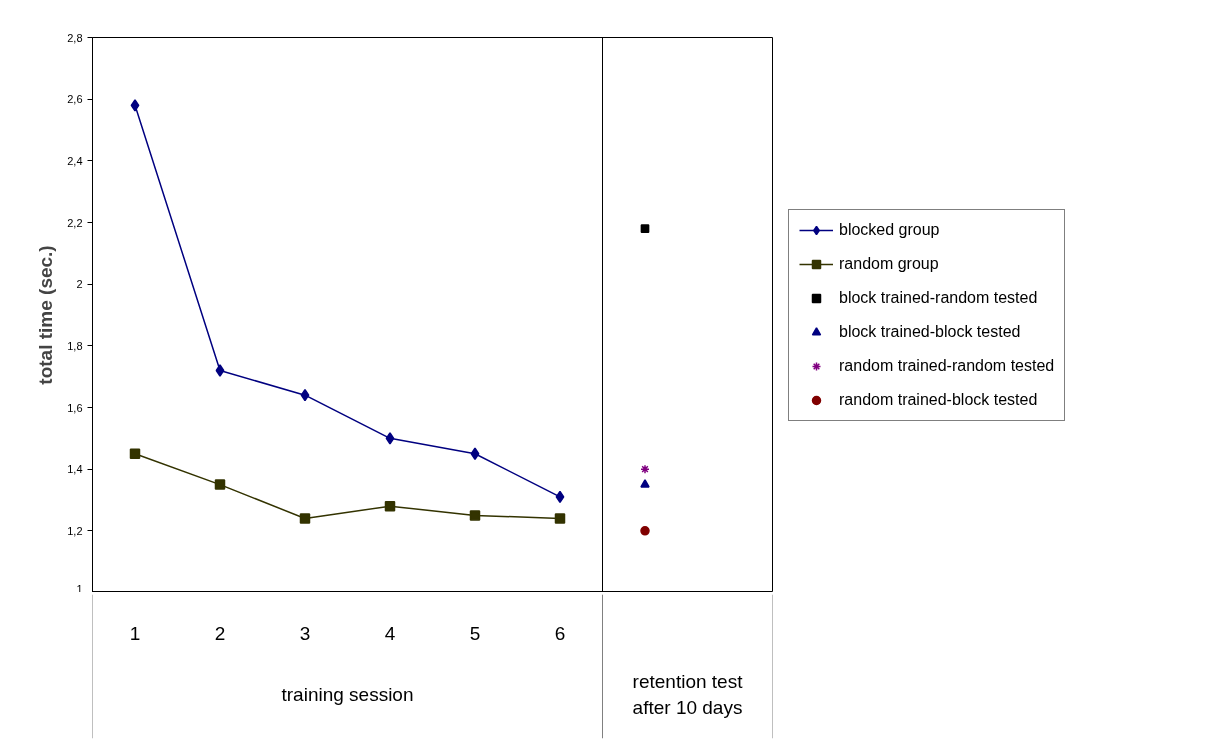  I want to click on legend-label: block trained-random tested, so click(938, 297).